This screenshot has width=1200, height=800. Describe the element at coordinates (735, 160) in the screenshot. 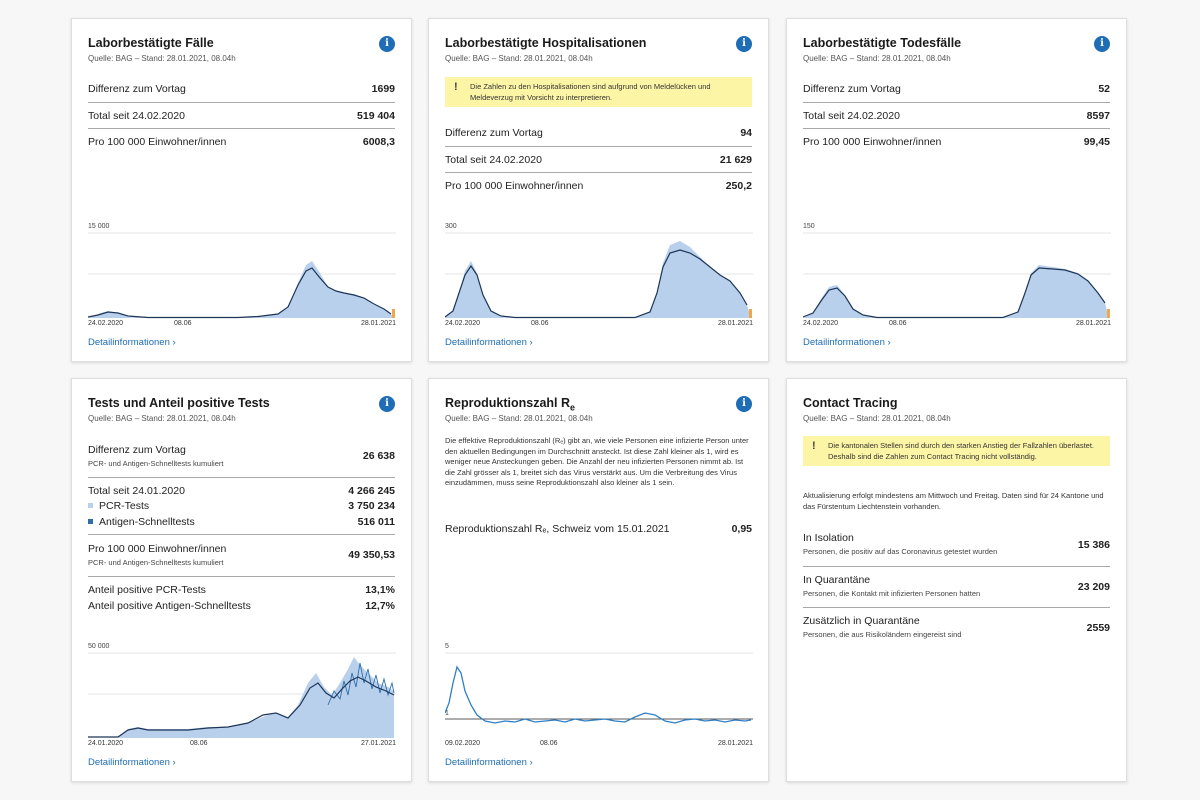

I see `stat-value: 21 629` at that location.